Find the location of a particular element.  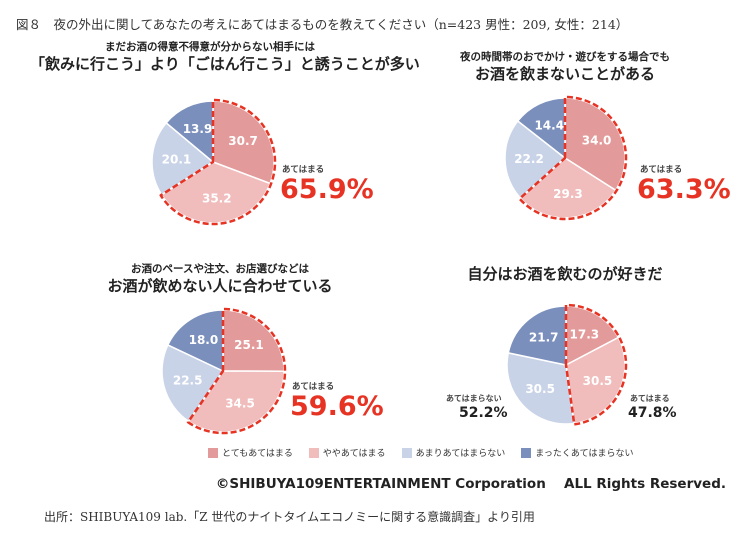

slice-value-label: 22.2 is located at coordinates (529, 159).